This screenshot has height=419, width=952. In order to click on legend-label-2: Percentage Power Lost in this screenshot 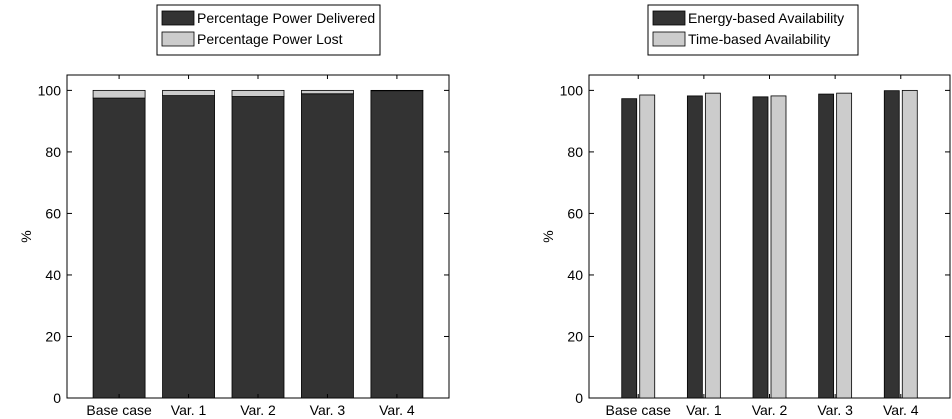, I will do `click(270, 39)`.